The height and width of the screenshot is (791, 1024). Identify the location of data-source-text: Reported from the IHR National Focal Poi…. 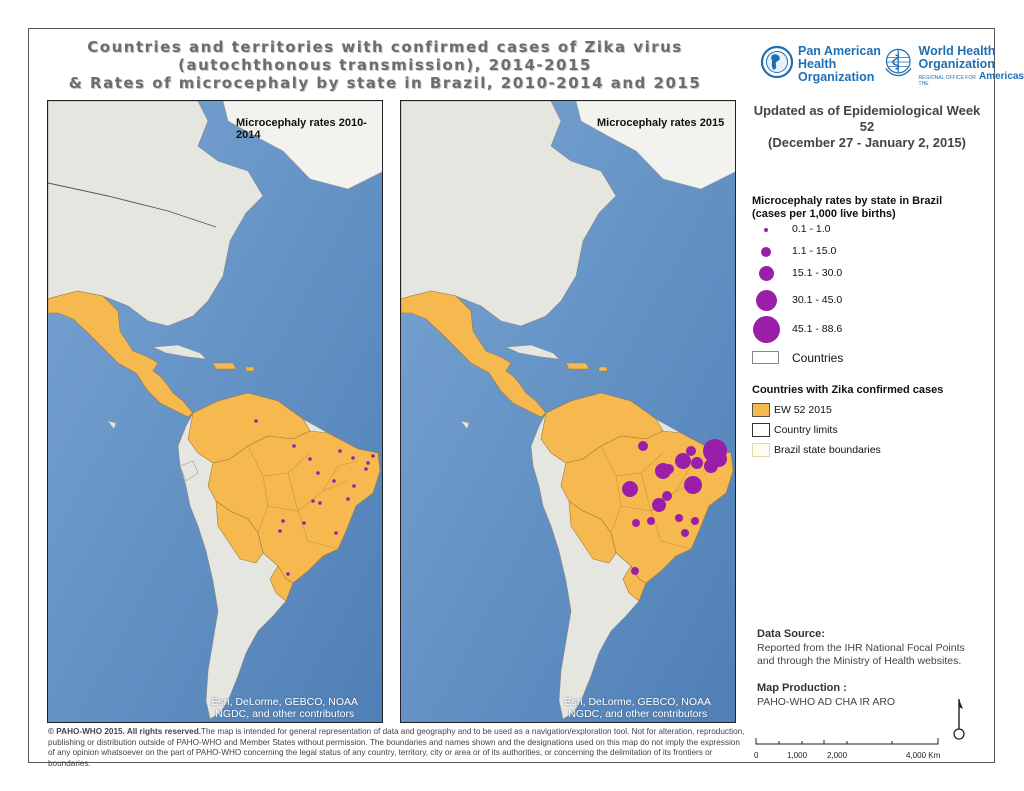
(861, 655).